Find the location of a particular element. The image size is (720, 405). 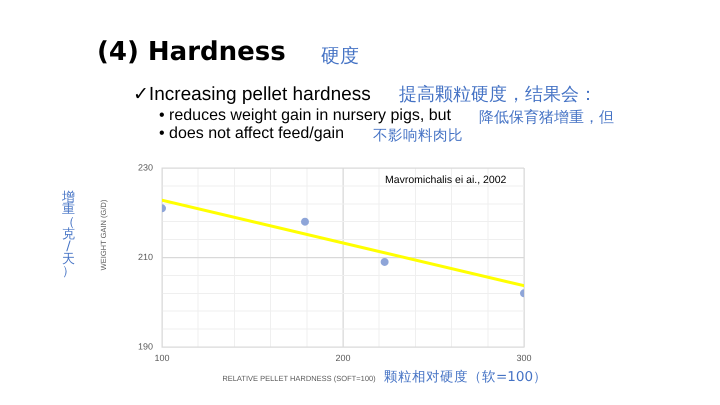

text: 提高颗粒硬度，结果会： is located at coordinates (498, 94).